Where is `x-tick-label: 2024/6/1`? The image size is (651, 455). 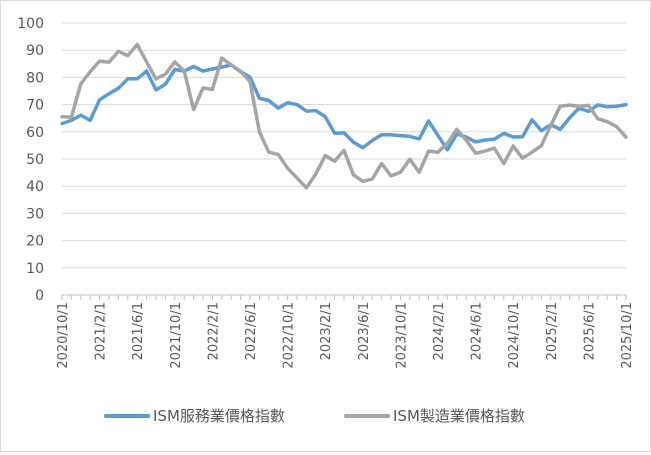
x-tick-label: 2024/6/1 is located at coordinates (477, 331).